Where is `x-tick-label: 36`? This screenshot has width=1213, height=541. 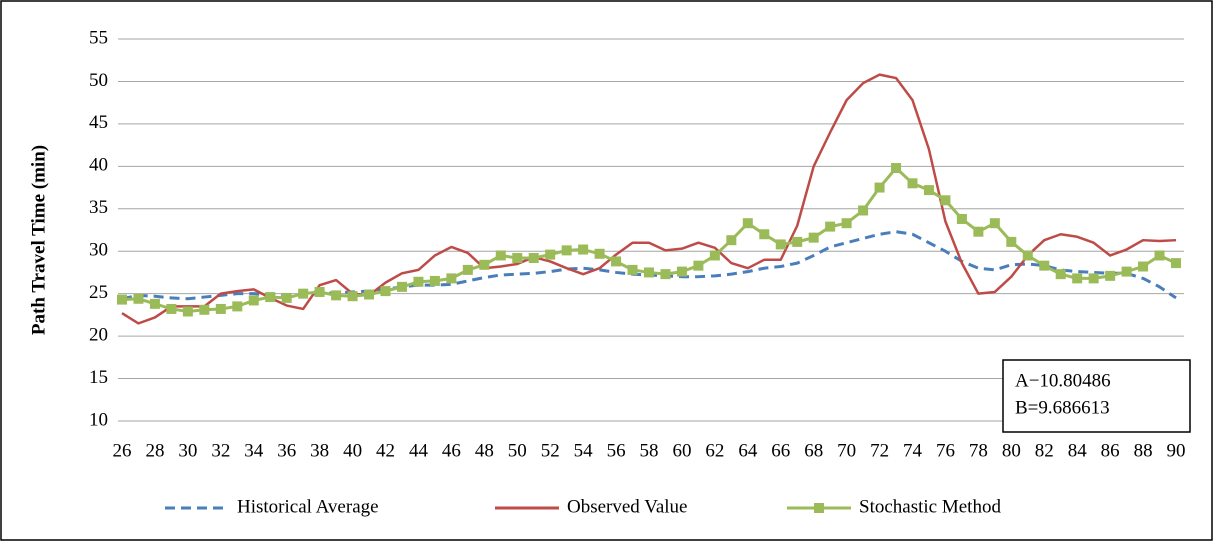 x-tick-label: 36 is located at coordinates (286, 450).